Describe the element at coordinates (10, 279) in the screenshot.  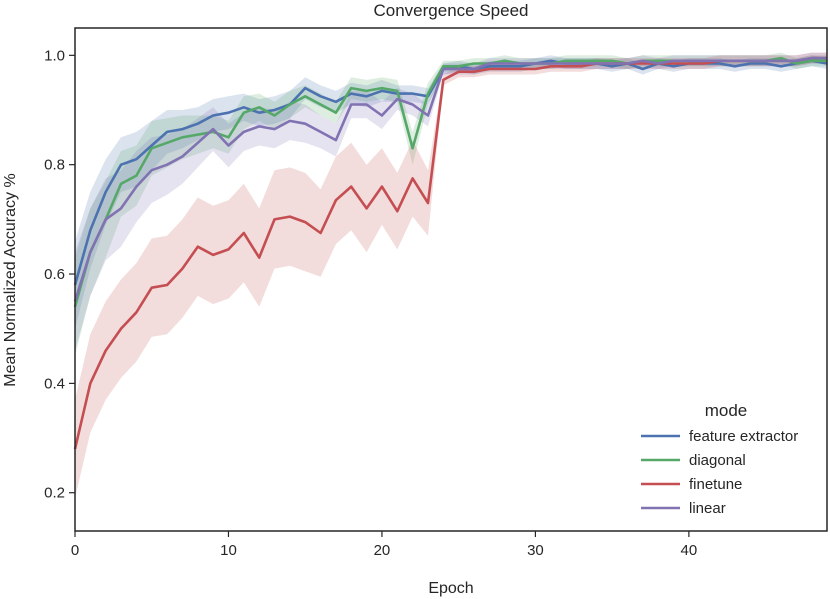
I see `y-axis-label: Mean Normalized Accuracy %` at that location.